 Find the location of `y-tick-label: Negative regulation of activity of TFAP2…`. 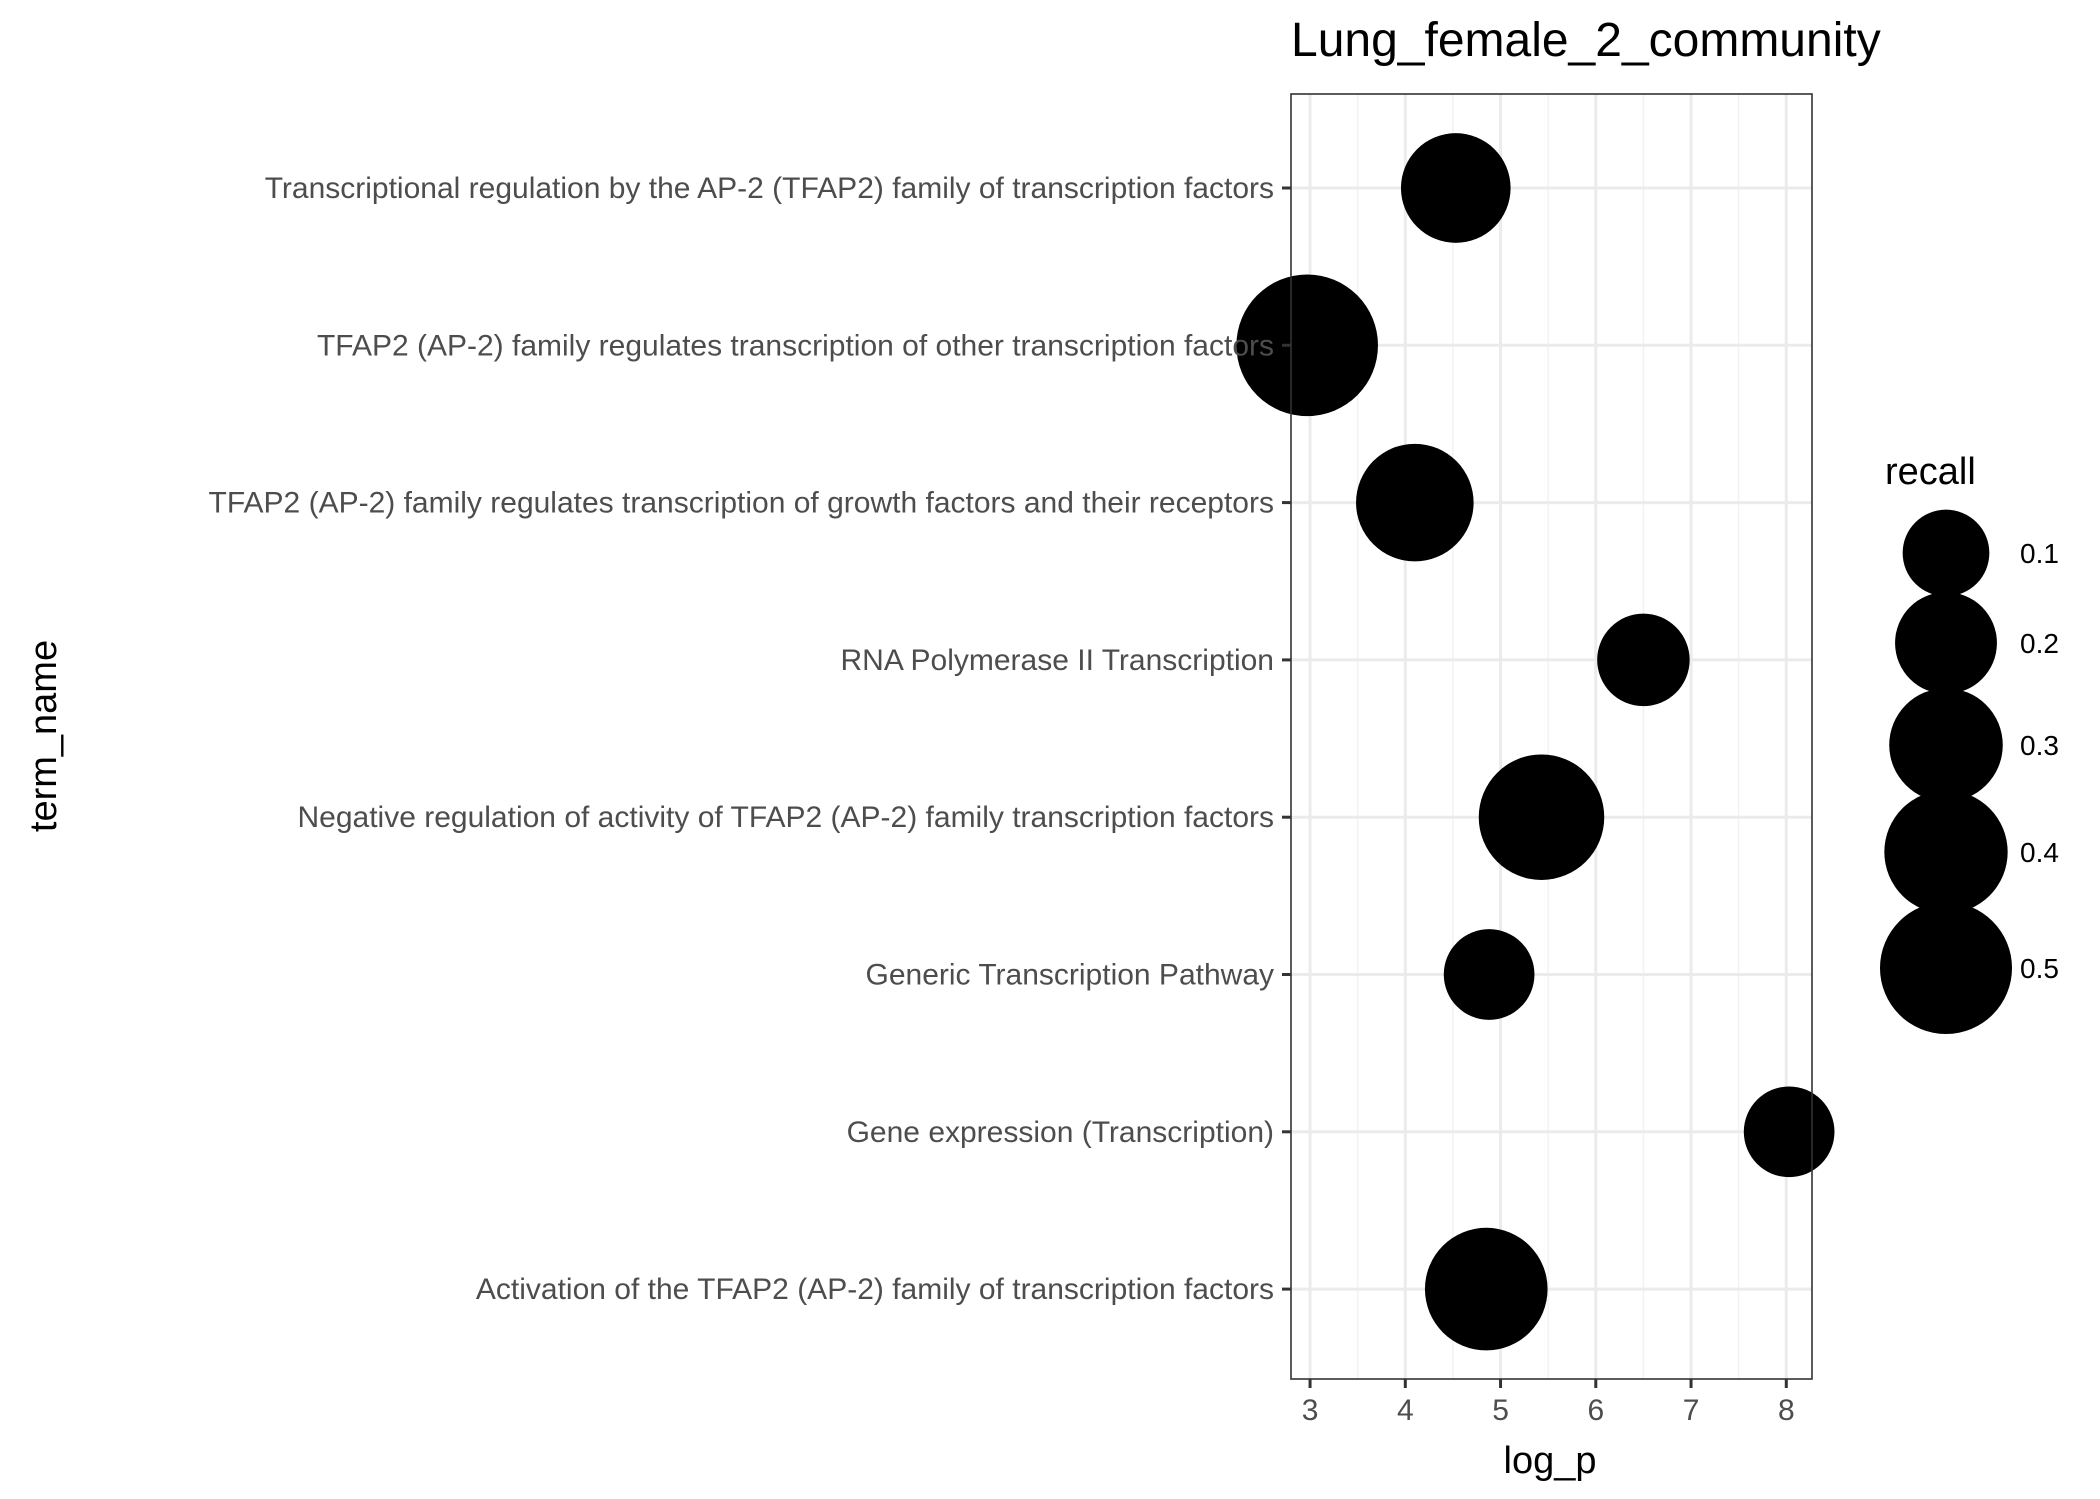

y-tick-label: Negative regulation of activity of TFAP2… is located at coordinates (785, 817).